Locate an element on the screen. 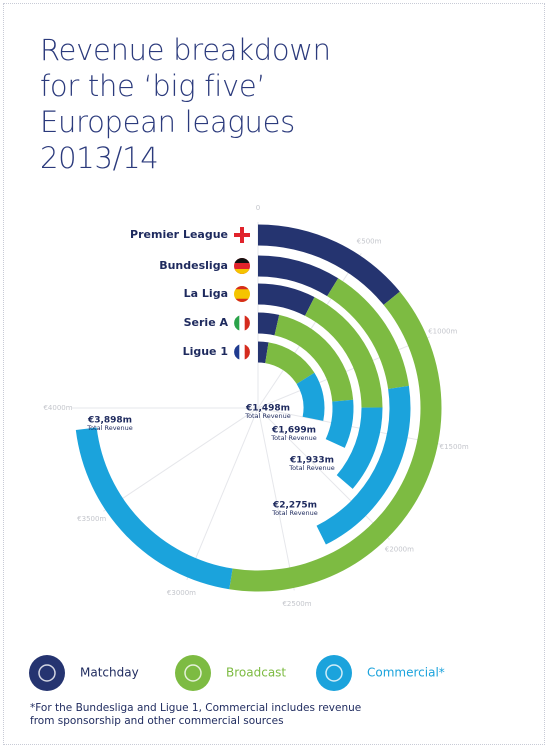 Image resolution: width=550 pixels, height=750 pixels. category-label: Premier League is located at coordinates (179, 234).